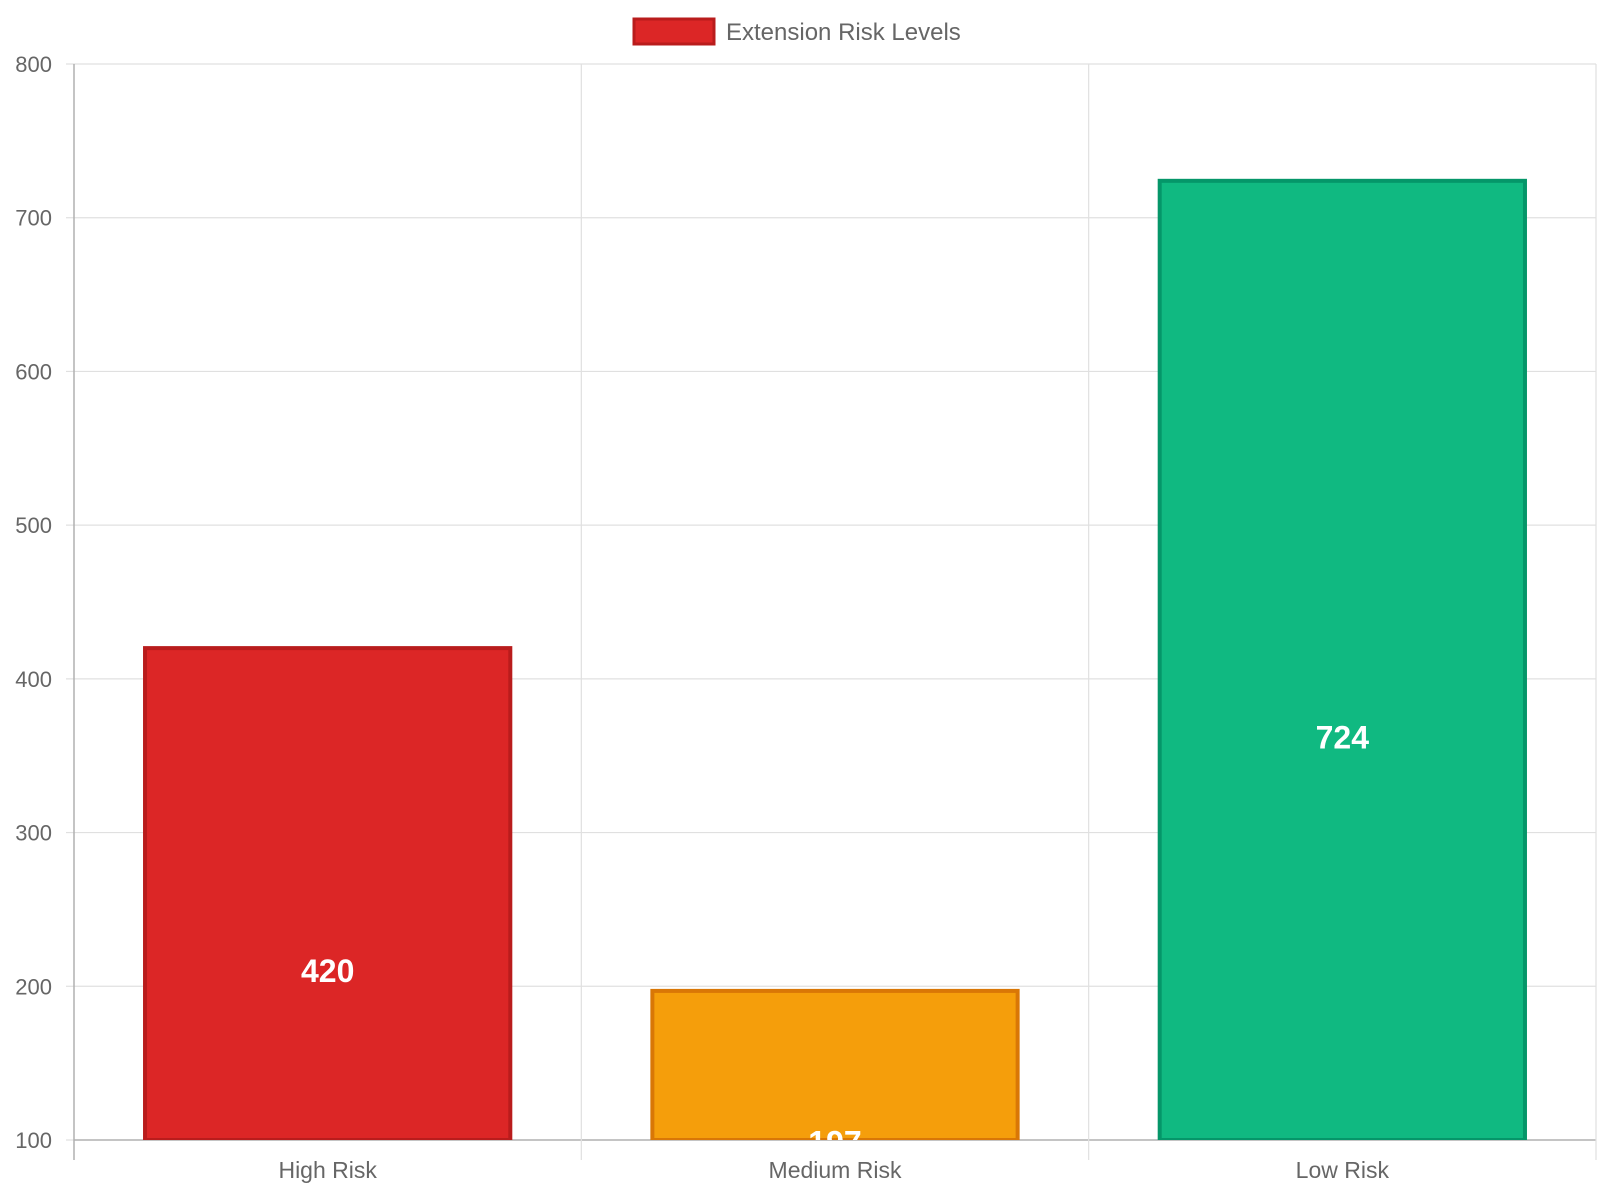  What do you see at coordinates (33, 371) in the screenshot?
I see `y-tick-label: 600` at bounding box center [33, 371].